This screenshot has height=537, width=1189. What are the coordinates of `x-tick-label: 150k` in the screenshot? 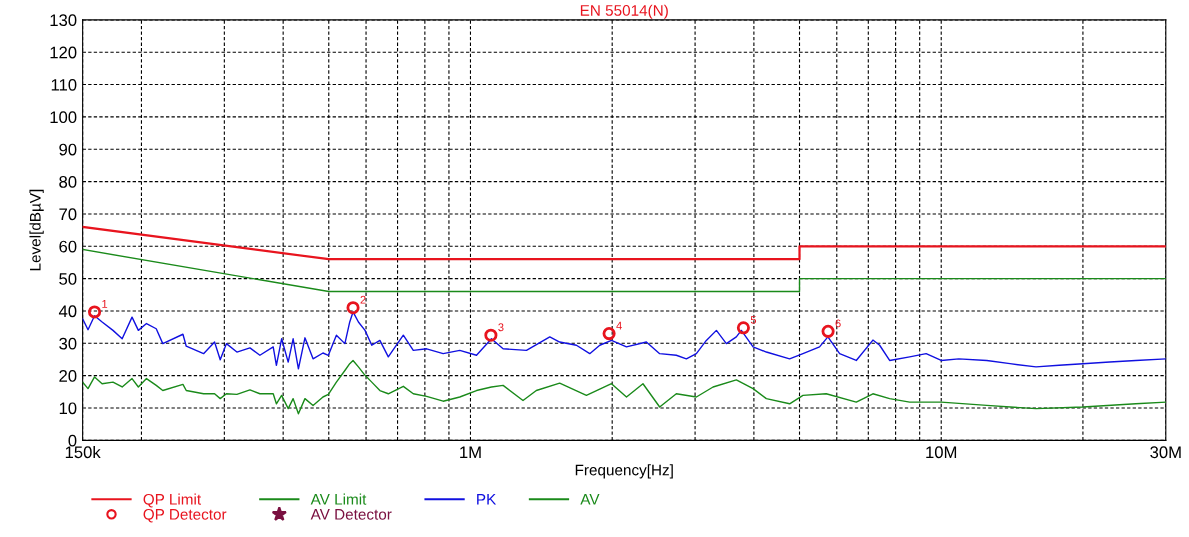 It's located at (83, 452).